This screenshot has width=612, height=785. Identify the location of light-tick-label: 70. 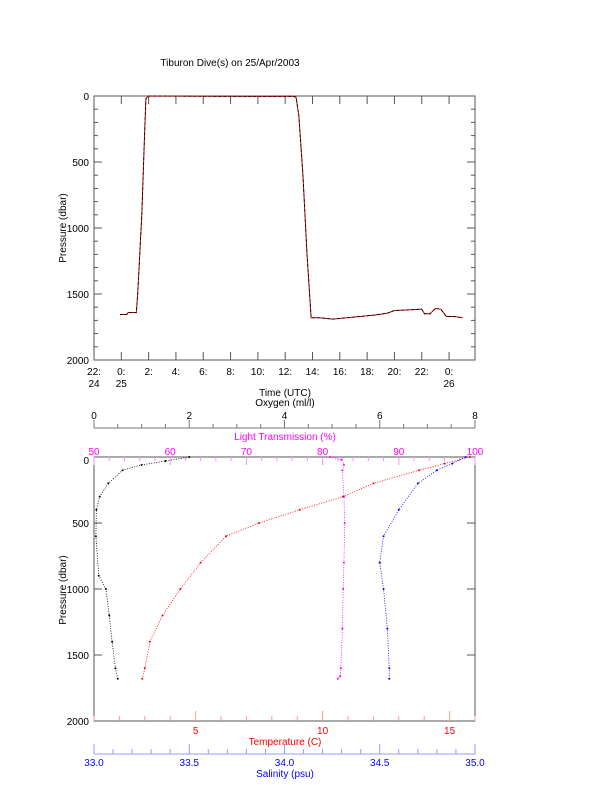
(247, 452).